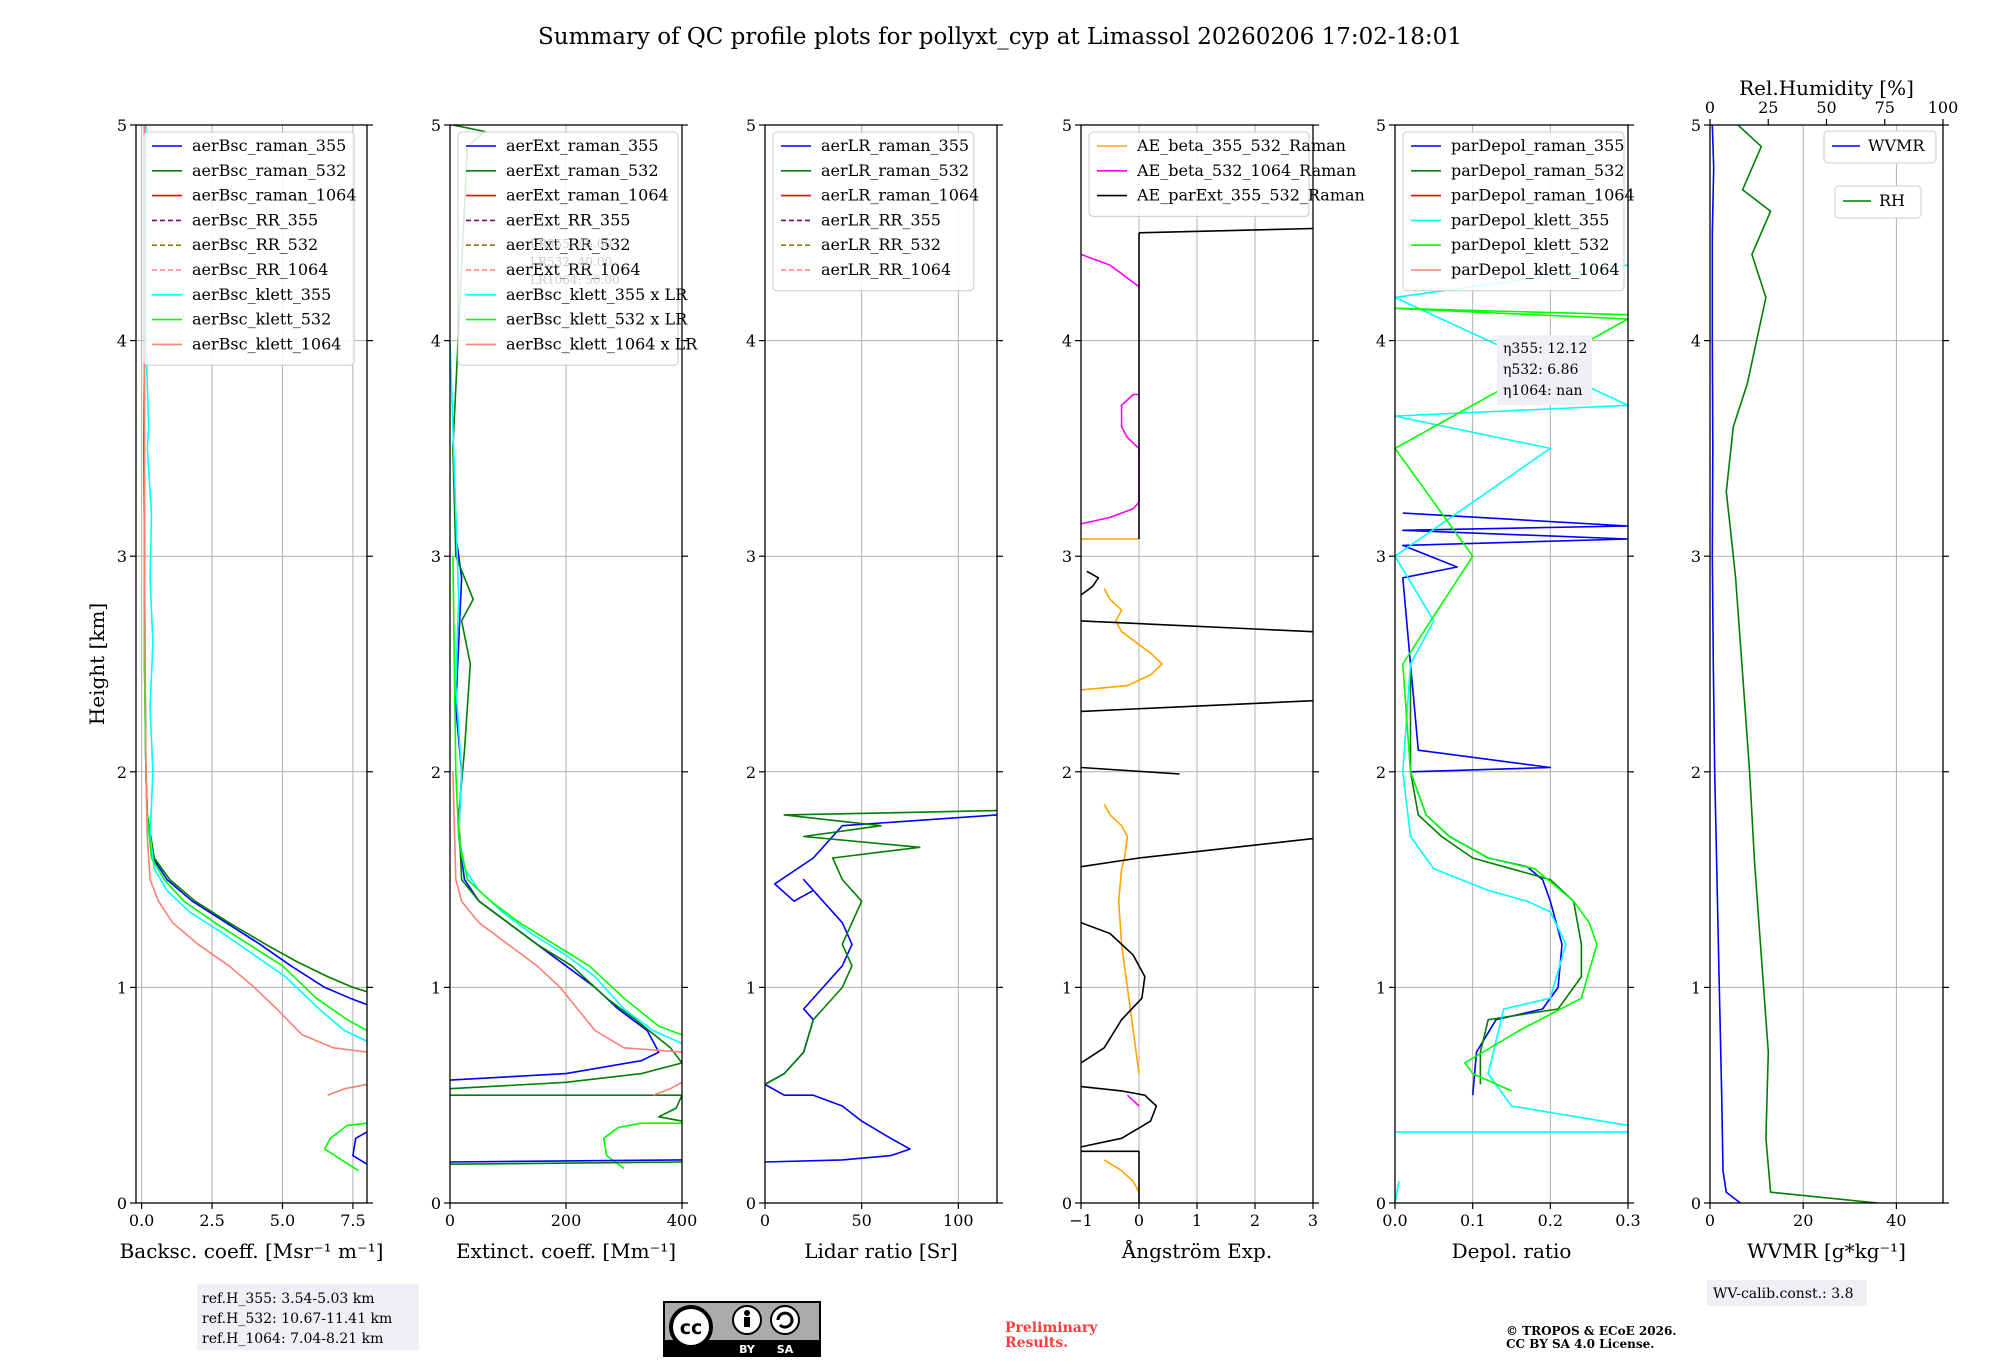  What do you see at coordinates (642, 1146) in the screenshot?
I see `series-low_lime` at bounding box center [642, 1146].